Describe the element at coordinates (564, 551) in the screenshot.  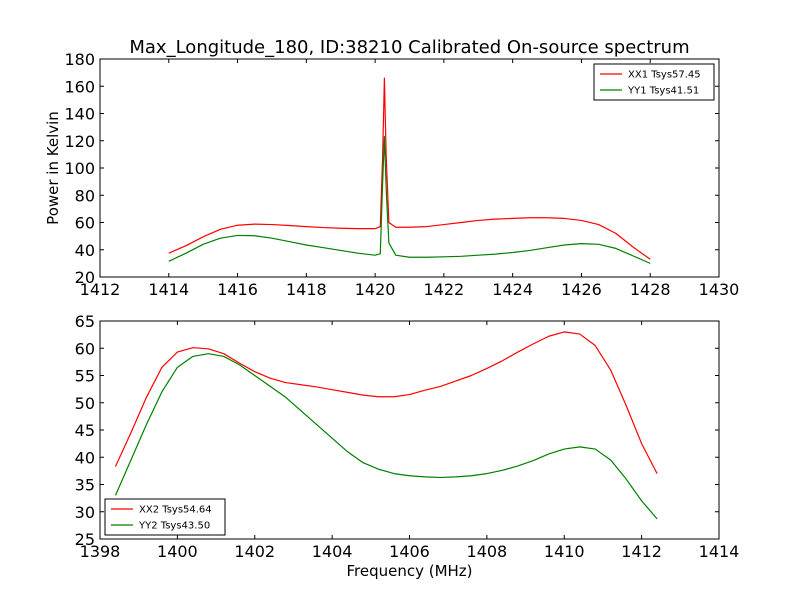
I see `x-tick-label: 1410` at that location.